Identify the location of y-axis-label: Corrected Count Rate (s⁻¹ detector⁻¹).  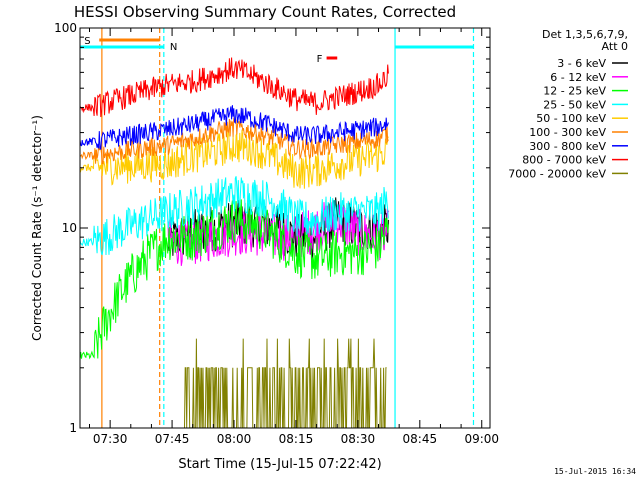
(37, 228).